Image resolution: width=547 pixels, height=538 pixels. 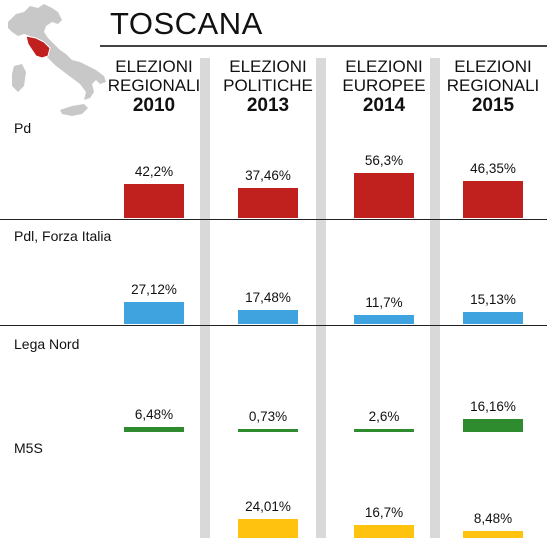 What do you see at coordinates (19, 78) in the screenshot?
I see `sardinia` at bounding box center [19, 78].